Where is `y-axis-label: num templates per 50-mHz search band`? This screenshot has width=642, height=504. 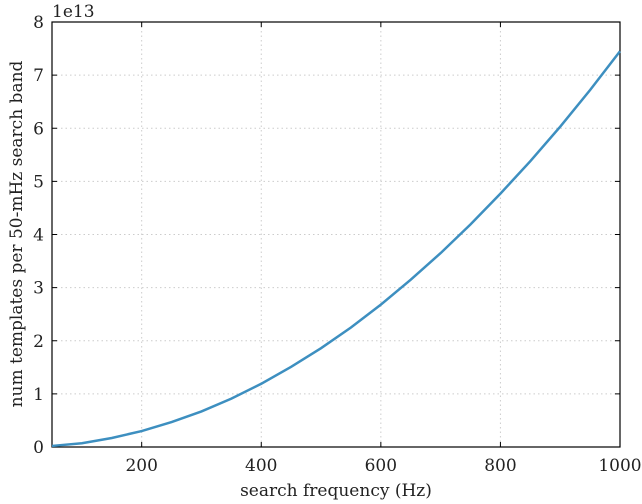
y-axis-label: num templates per 50-mHz search band is located at coordinates (17, 233).